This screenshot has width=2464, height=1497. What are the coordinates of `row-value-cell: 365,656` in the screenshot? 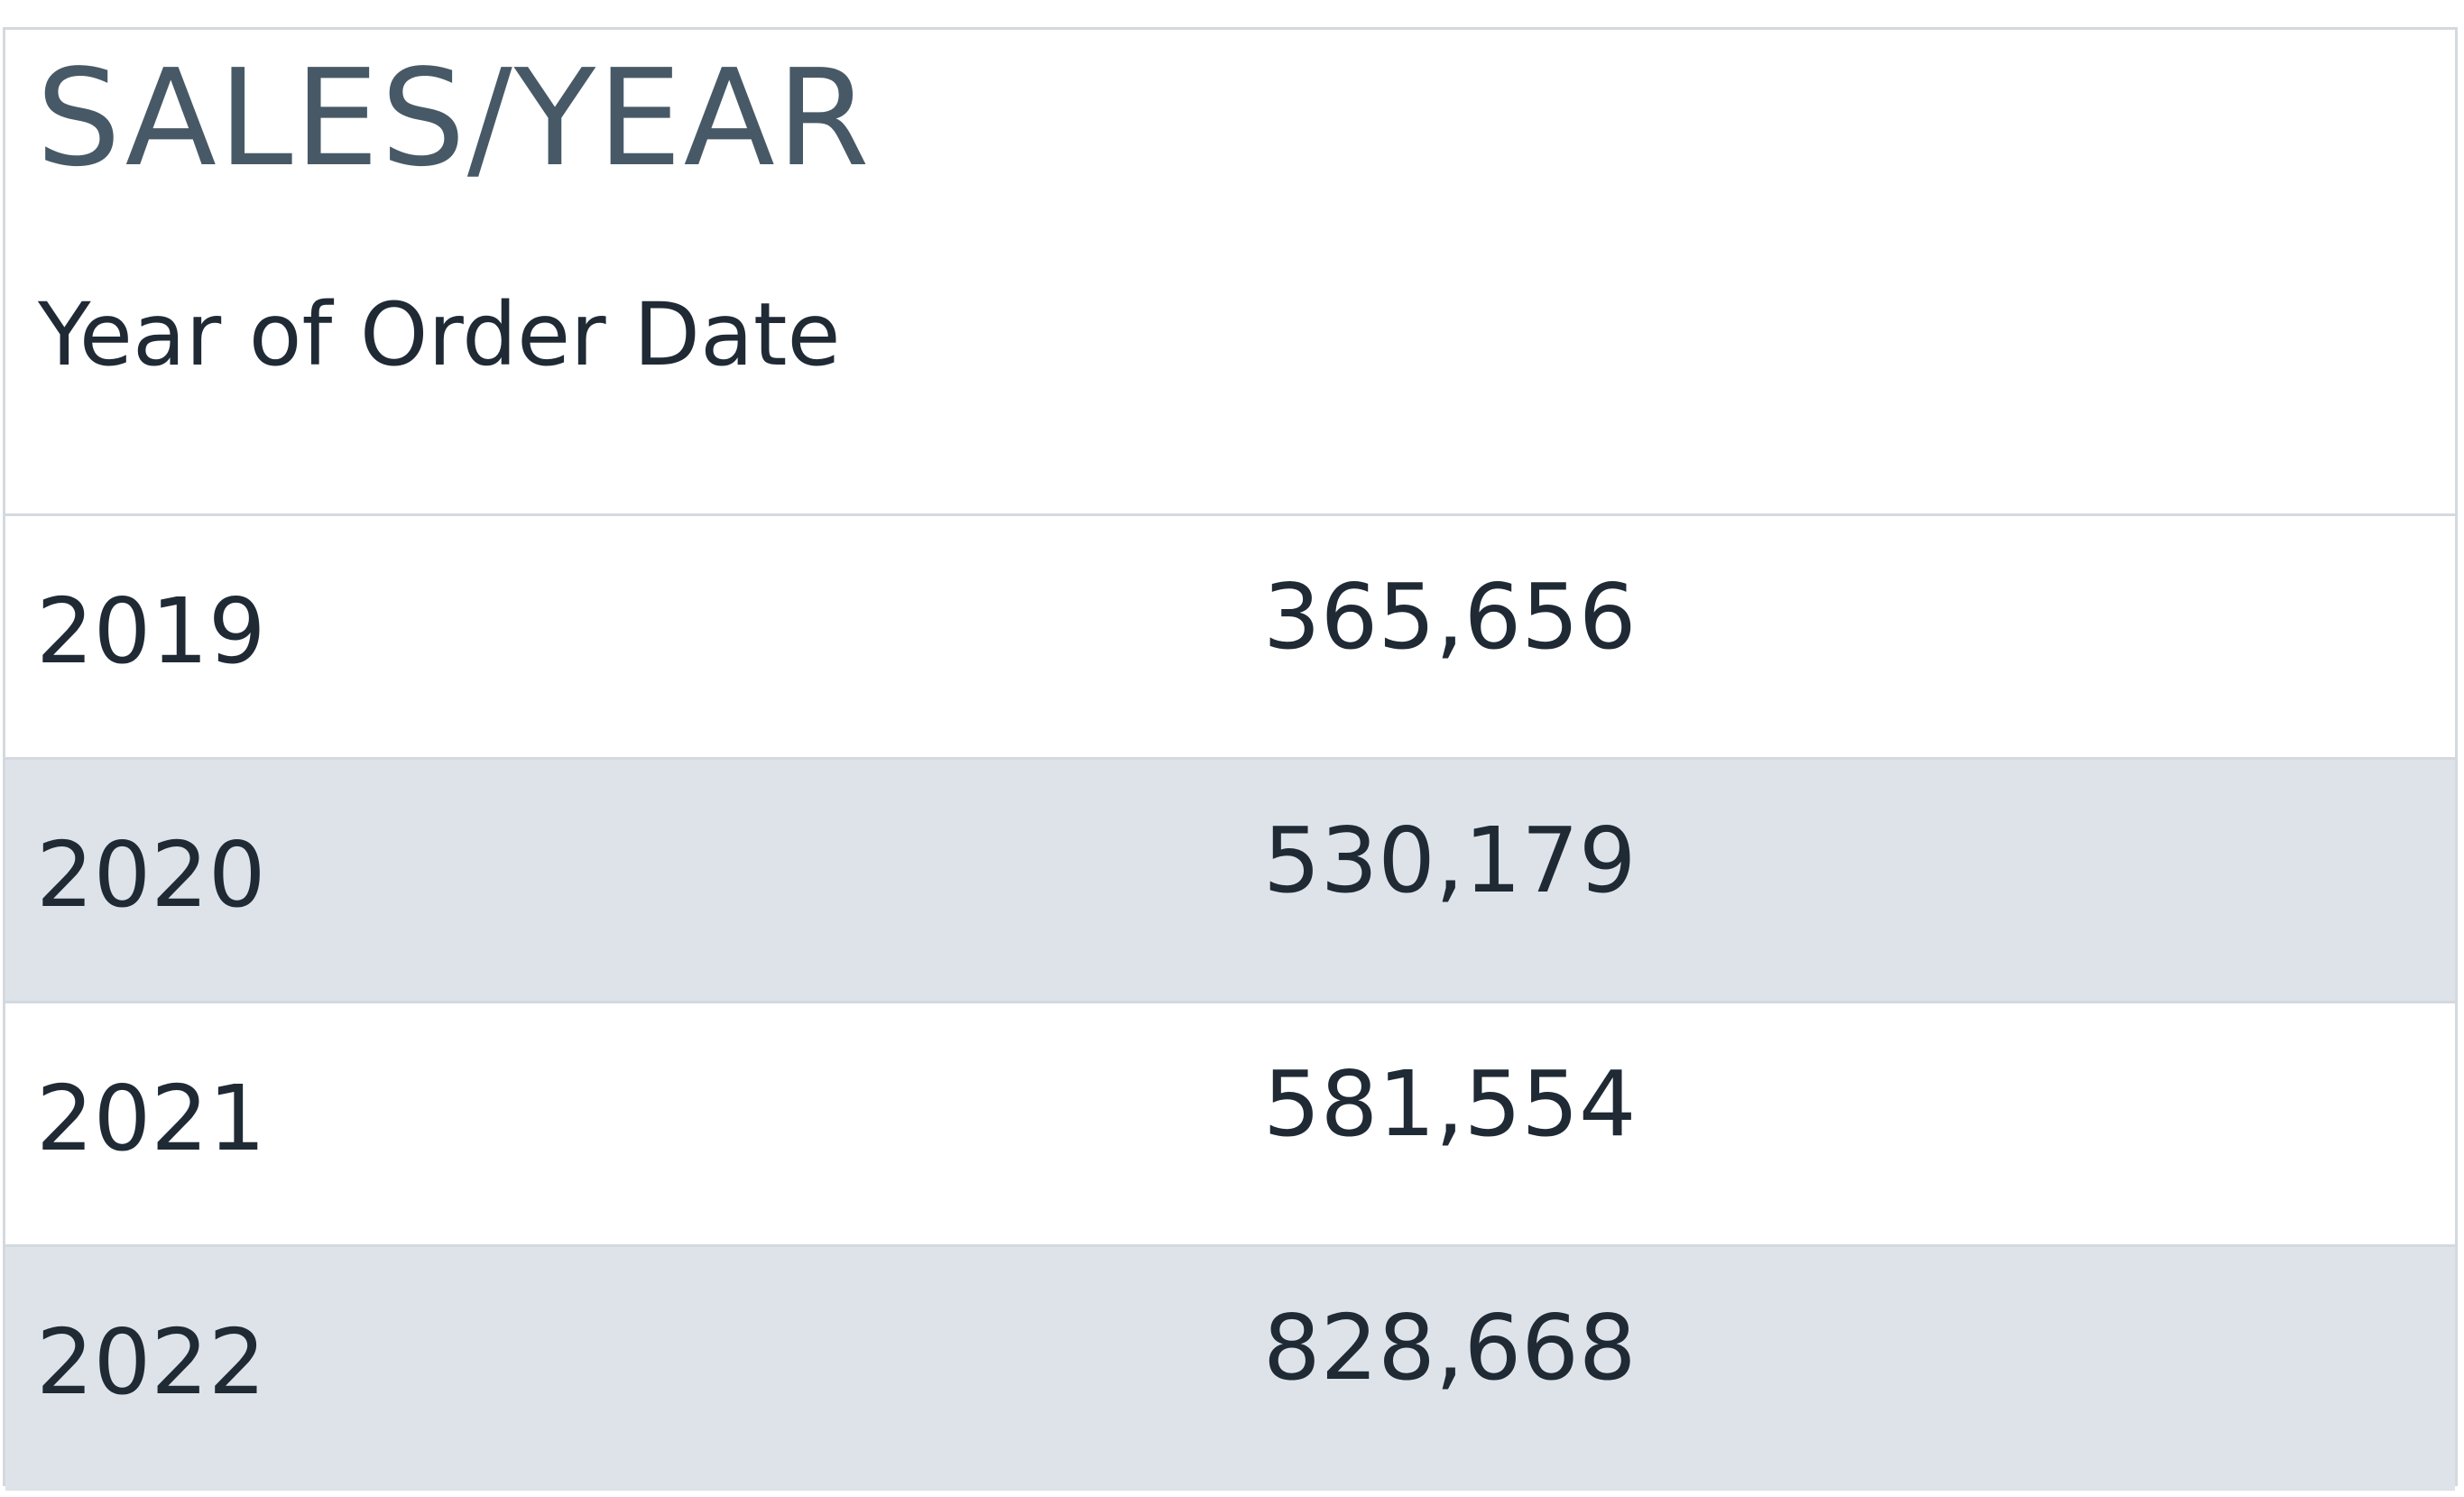 It's located at (1450, 617).